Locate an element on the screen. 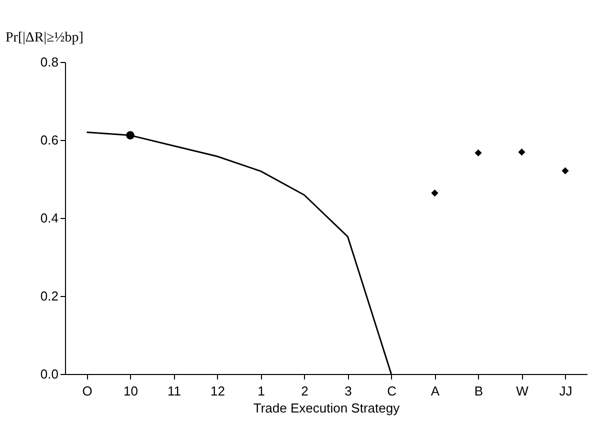 Image resolution: width=598 pixels, height=436 pixels. y-tick-label: 0.4 is located at coordinates (49, 218).